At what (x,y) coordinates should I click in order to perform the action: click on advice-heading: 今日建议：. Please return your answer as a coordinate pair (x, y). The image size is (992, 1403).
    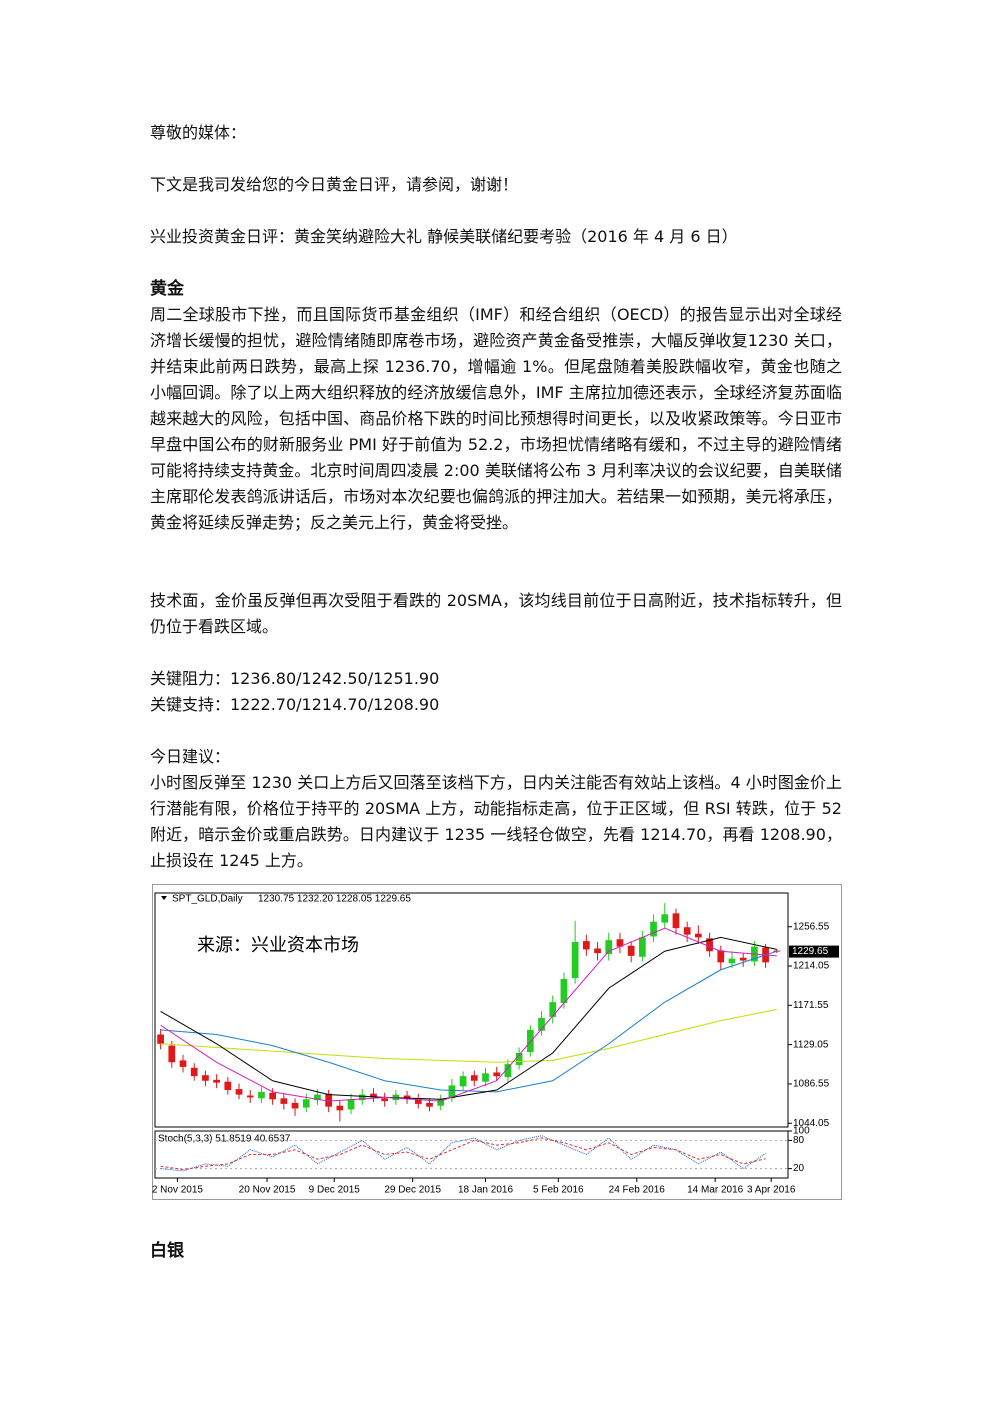
    Looking at the image, I should click on (190, 756).